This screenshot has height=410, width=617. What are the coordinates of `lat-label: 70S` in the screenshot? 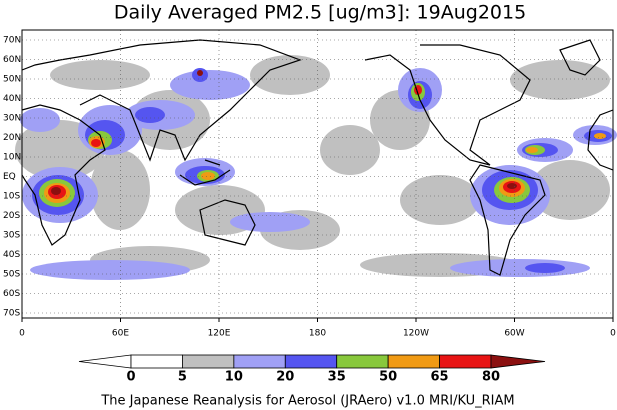 It's located at (11, 314).